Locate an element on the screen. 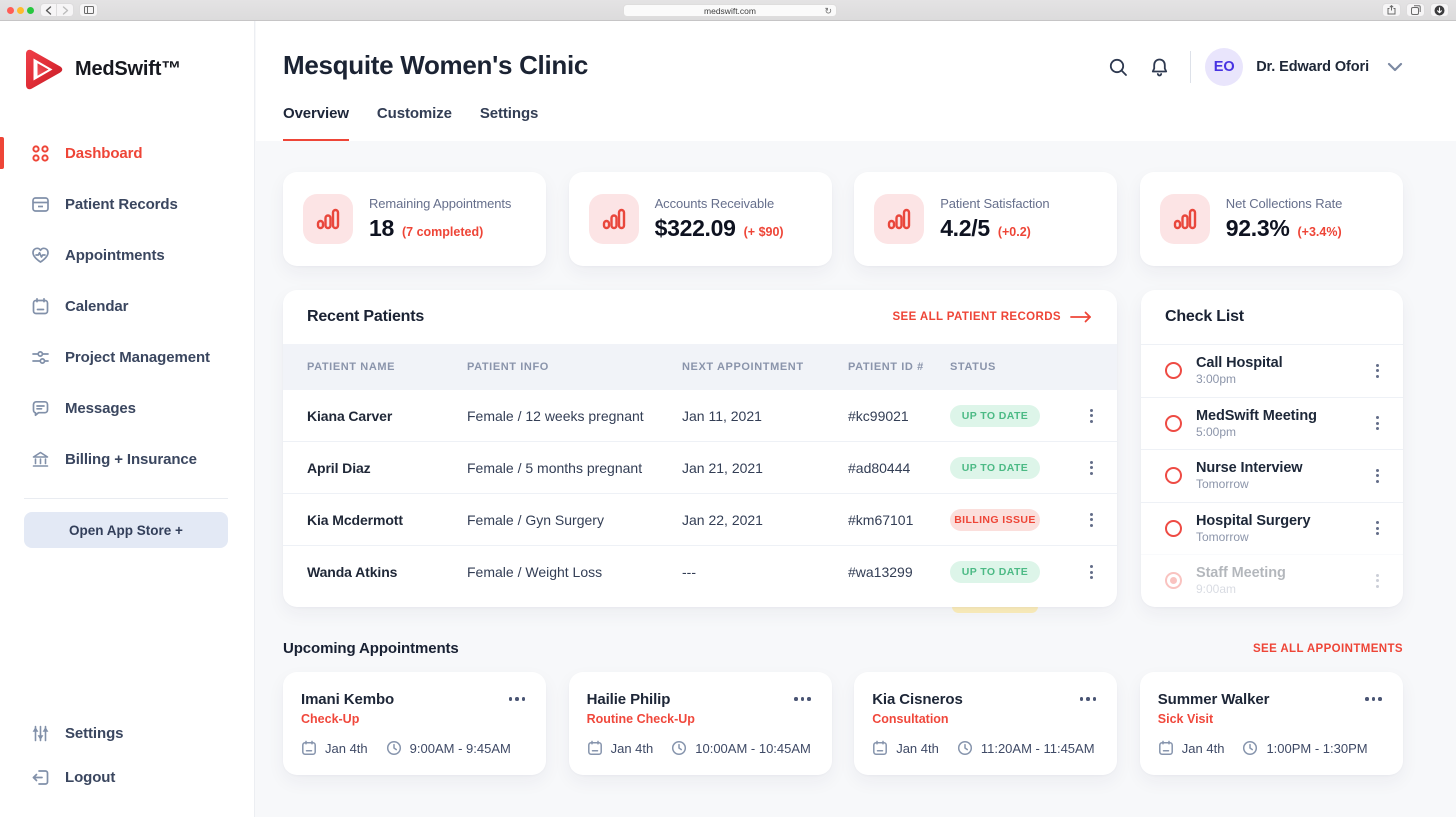 This screenshot has height=817, width=1456. sidebar-item-dashboard: Dashboard is located at coordinates (127, 153).